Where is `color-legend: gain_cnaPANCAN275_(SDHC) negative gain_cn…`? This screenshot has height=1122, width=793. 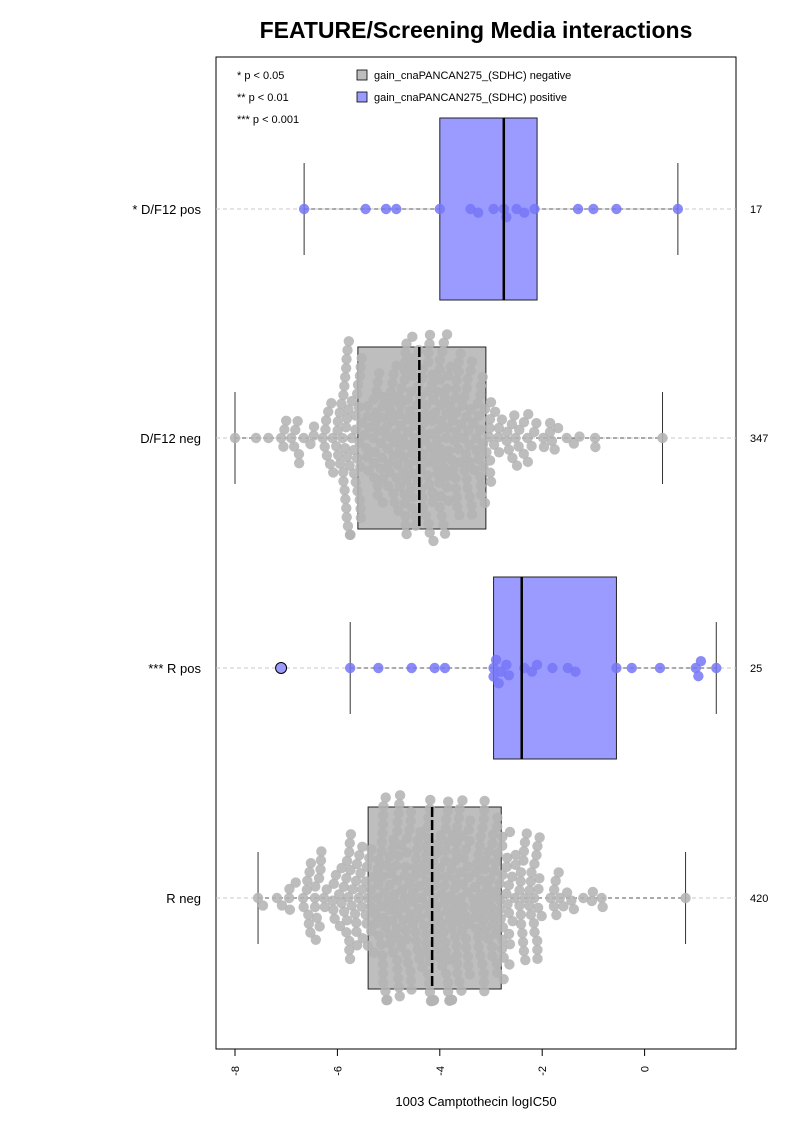 color-legend: gain_cnaPANCAN275_(SDHC) negative gain_cn… is located at coordinates (463, 86).